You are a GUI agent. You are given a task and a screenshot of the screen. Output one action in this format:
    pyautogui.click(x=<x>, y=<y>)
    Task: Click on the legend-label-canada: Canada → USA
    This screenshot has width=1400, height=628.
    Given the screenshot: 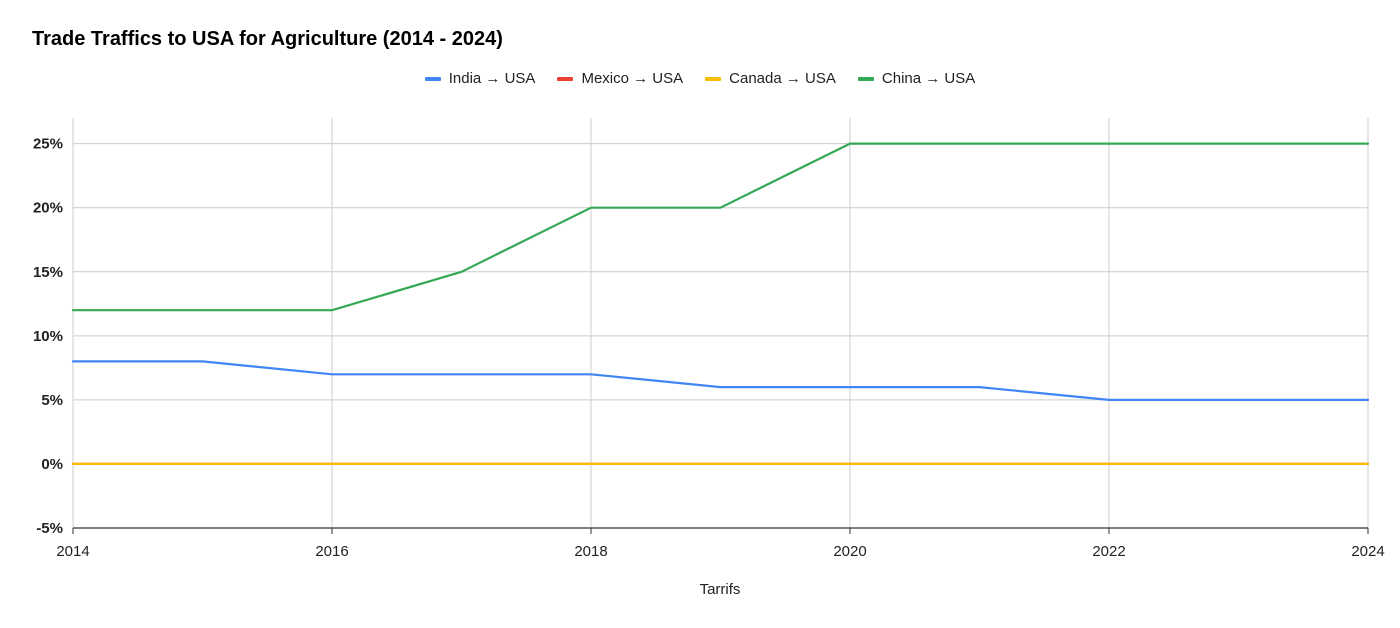 What is the action you would take?
    pyautogui.click(x=782, y=78)
    